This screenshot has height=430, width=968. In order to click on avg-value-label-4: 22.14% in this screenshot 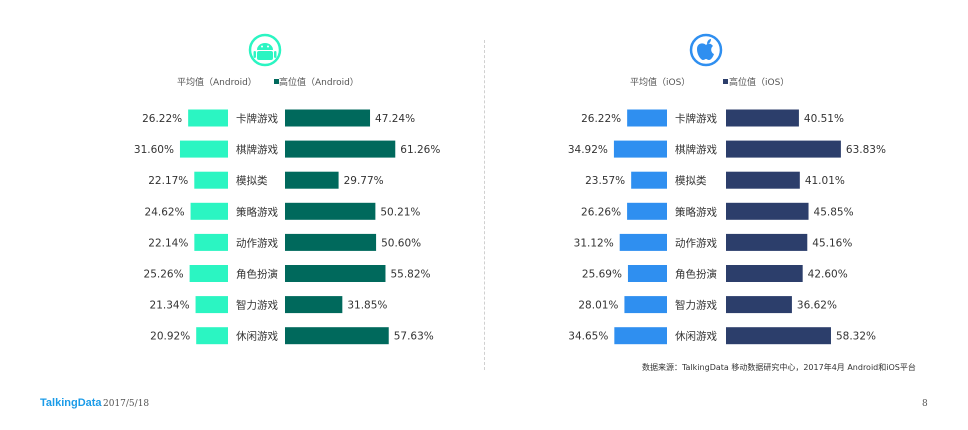, I will do `click(168, 243)`.